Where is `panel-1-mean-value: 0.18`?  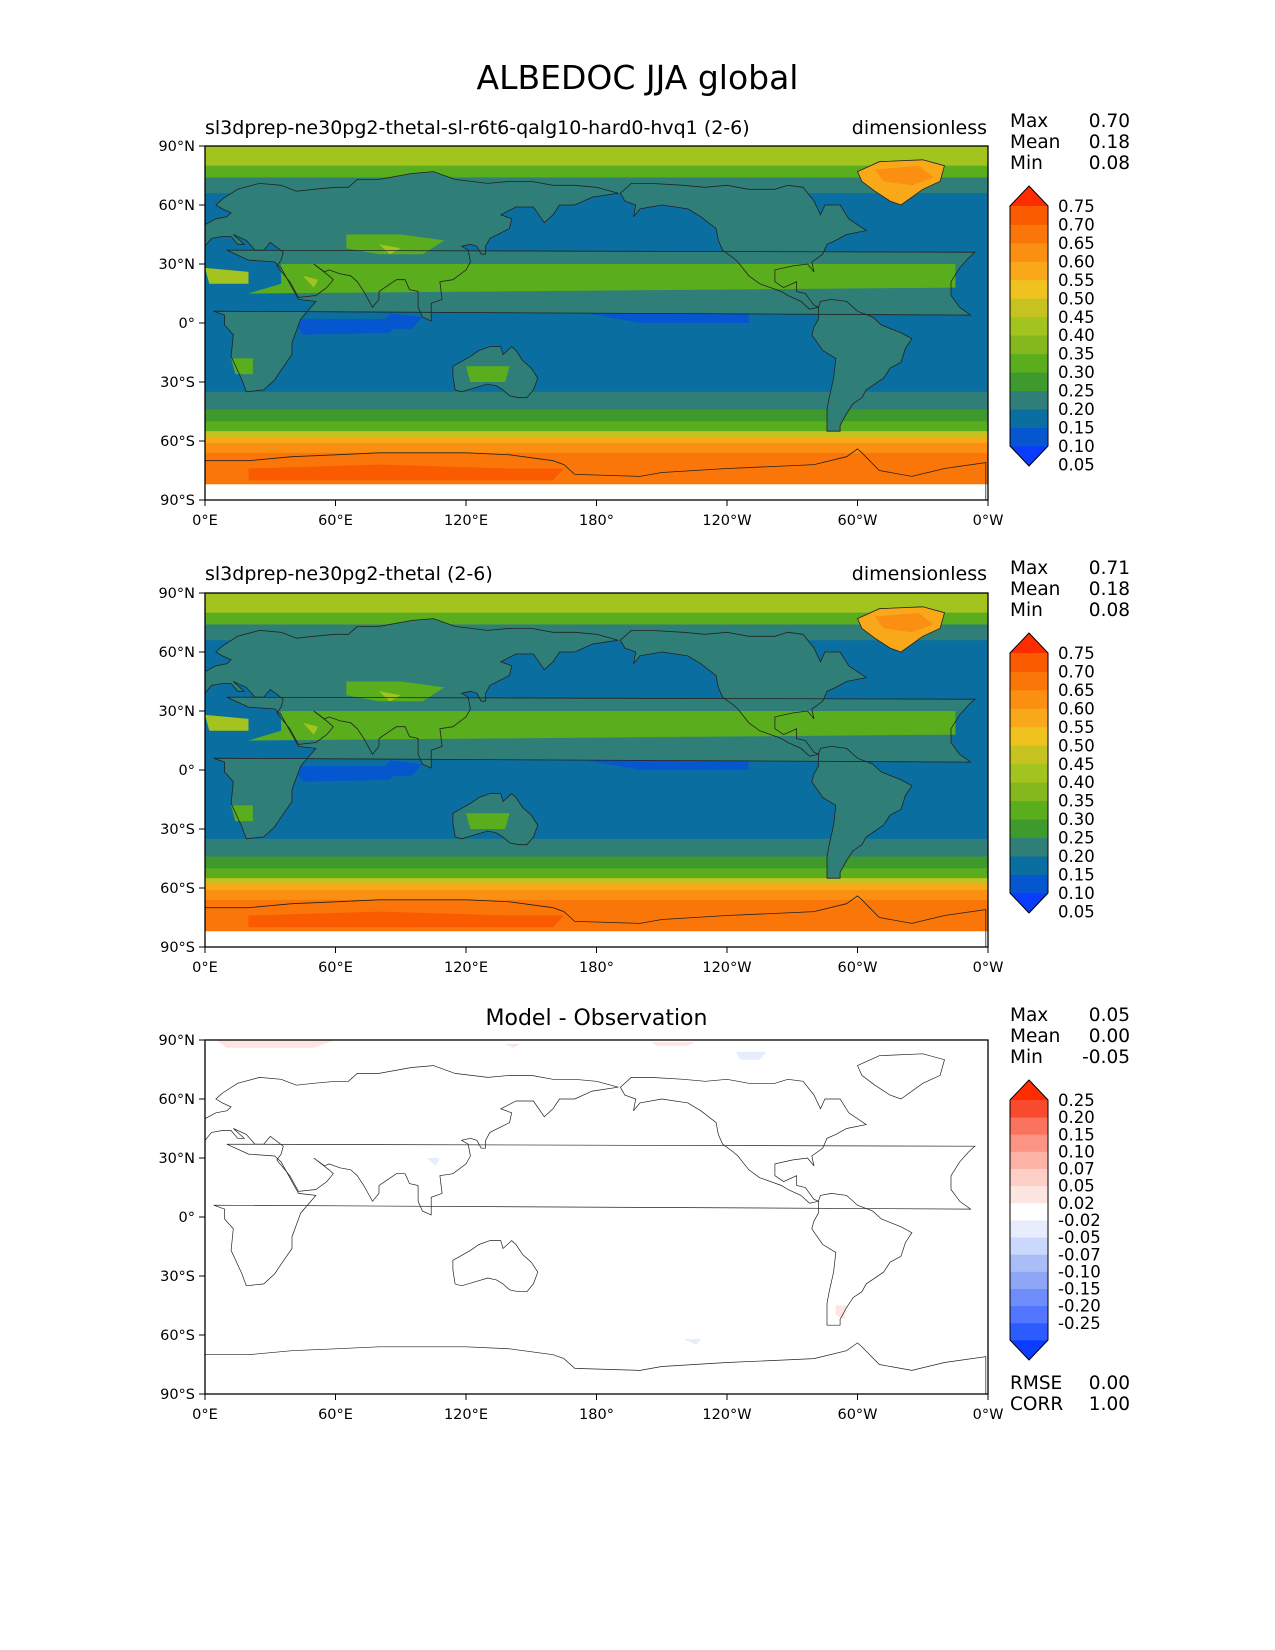 panel-1-mean-value: 0.18 is located at coordinates (1109, 142).